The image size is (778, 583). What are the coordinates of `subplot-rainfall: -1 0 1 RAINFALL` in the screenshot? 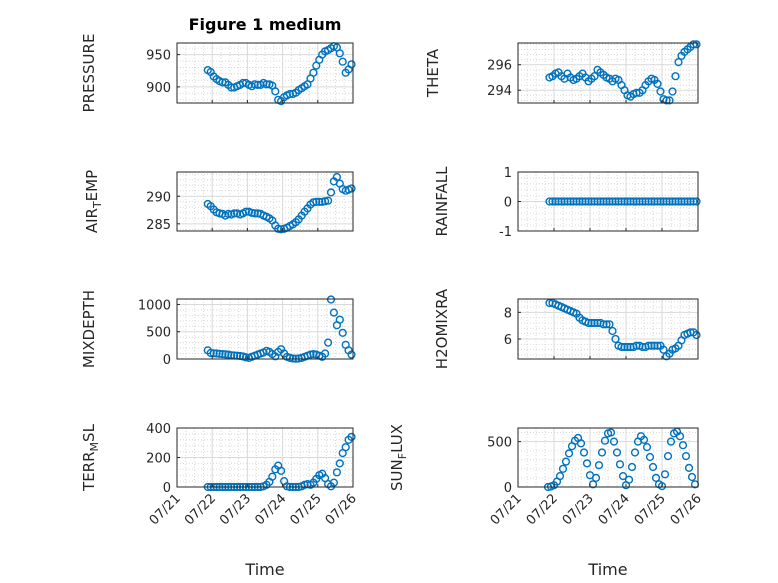 It's located at (567, 203).